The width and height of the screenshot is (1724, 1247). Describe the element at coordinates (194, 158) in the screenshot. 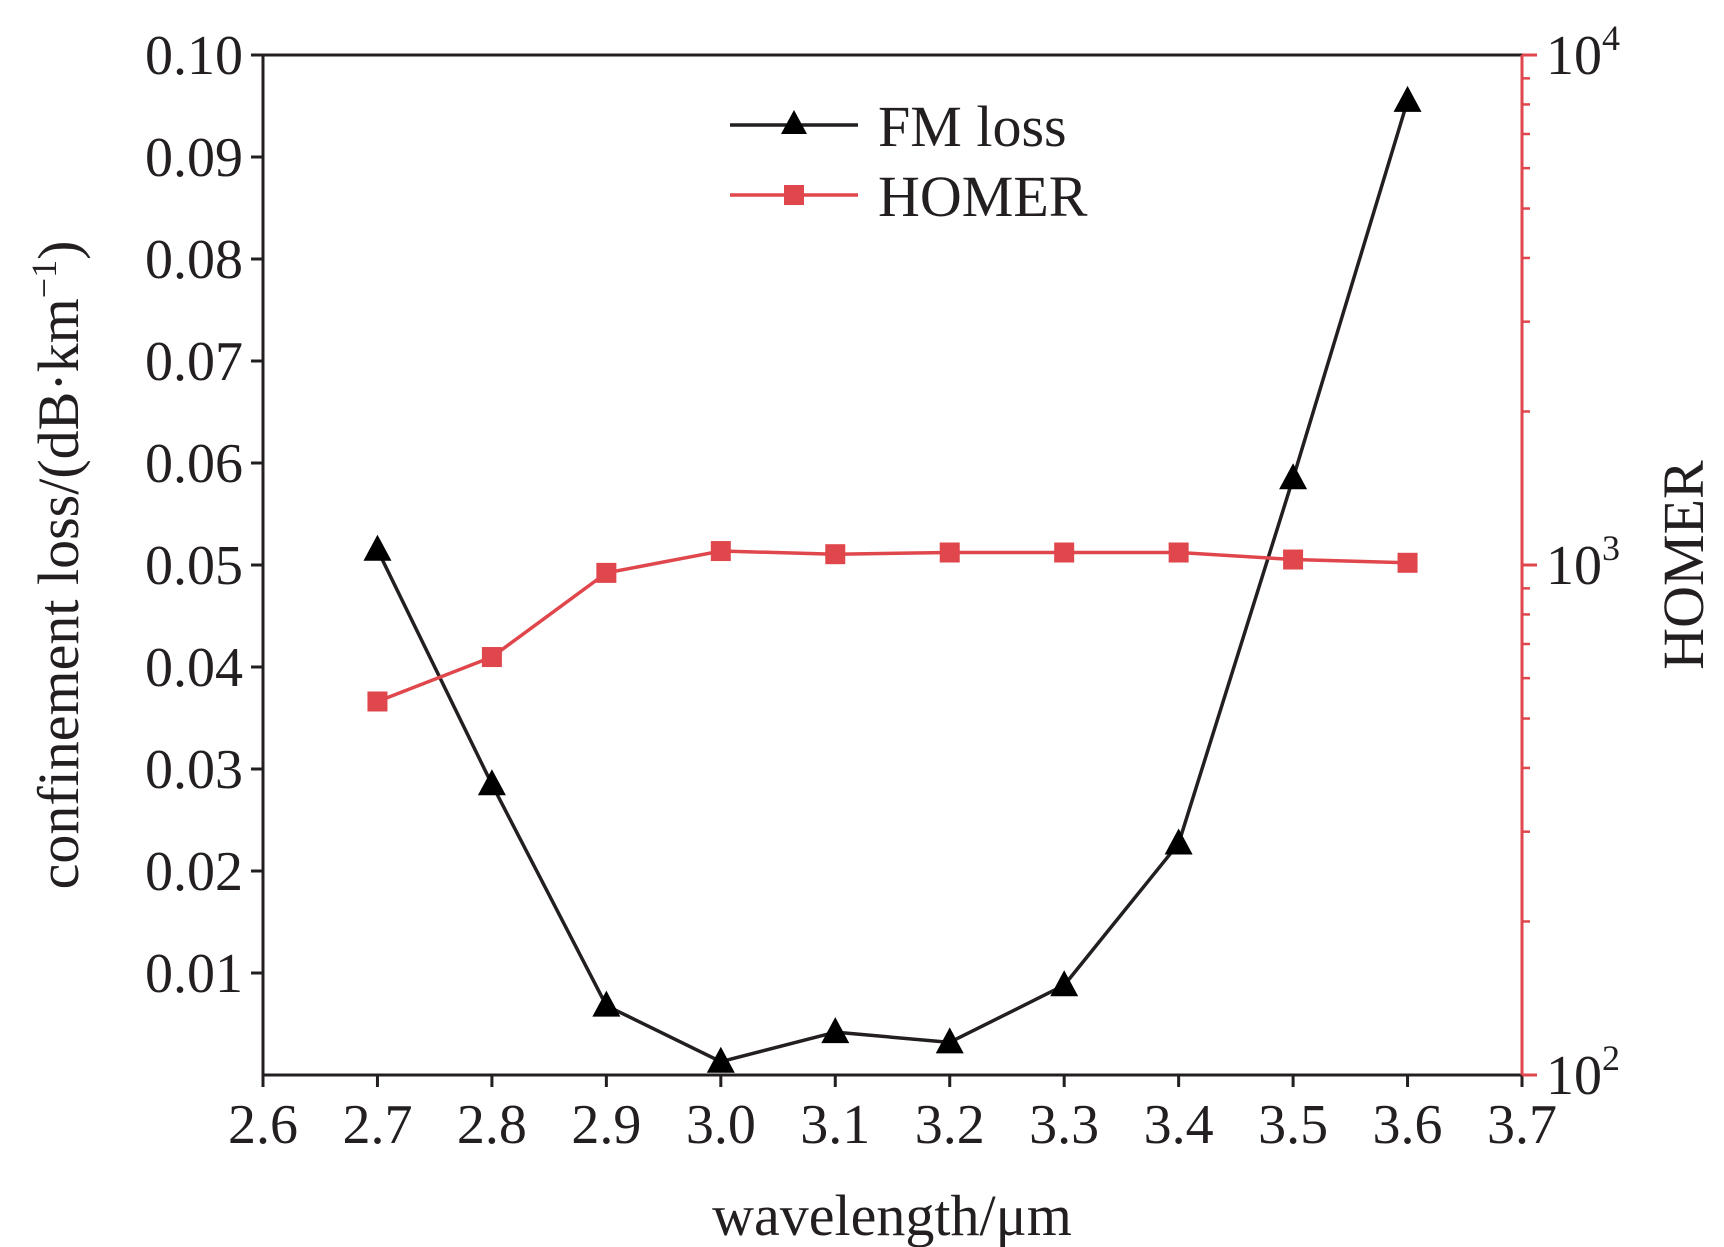

I see `y-left-tick-label: 0.09` at that location.